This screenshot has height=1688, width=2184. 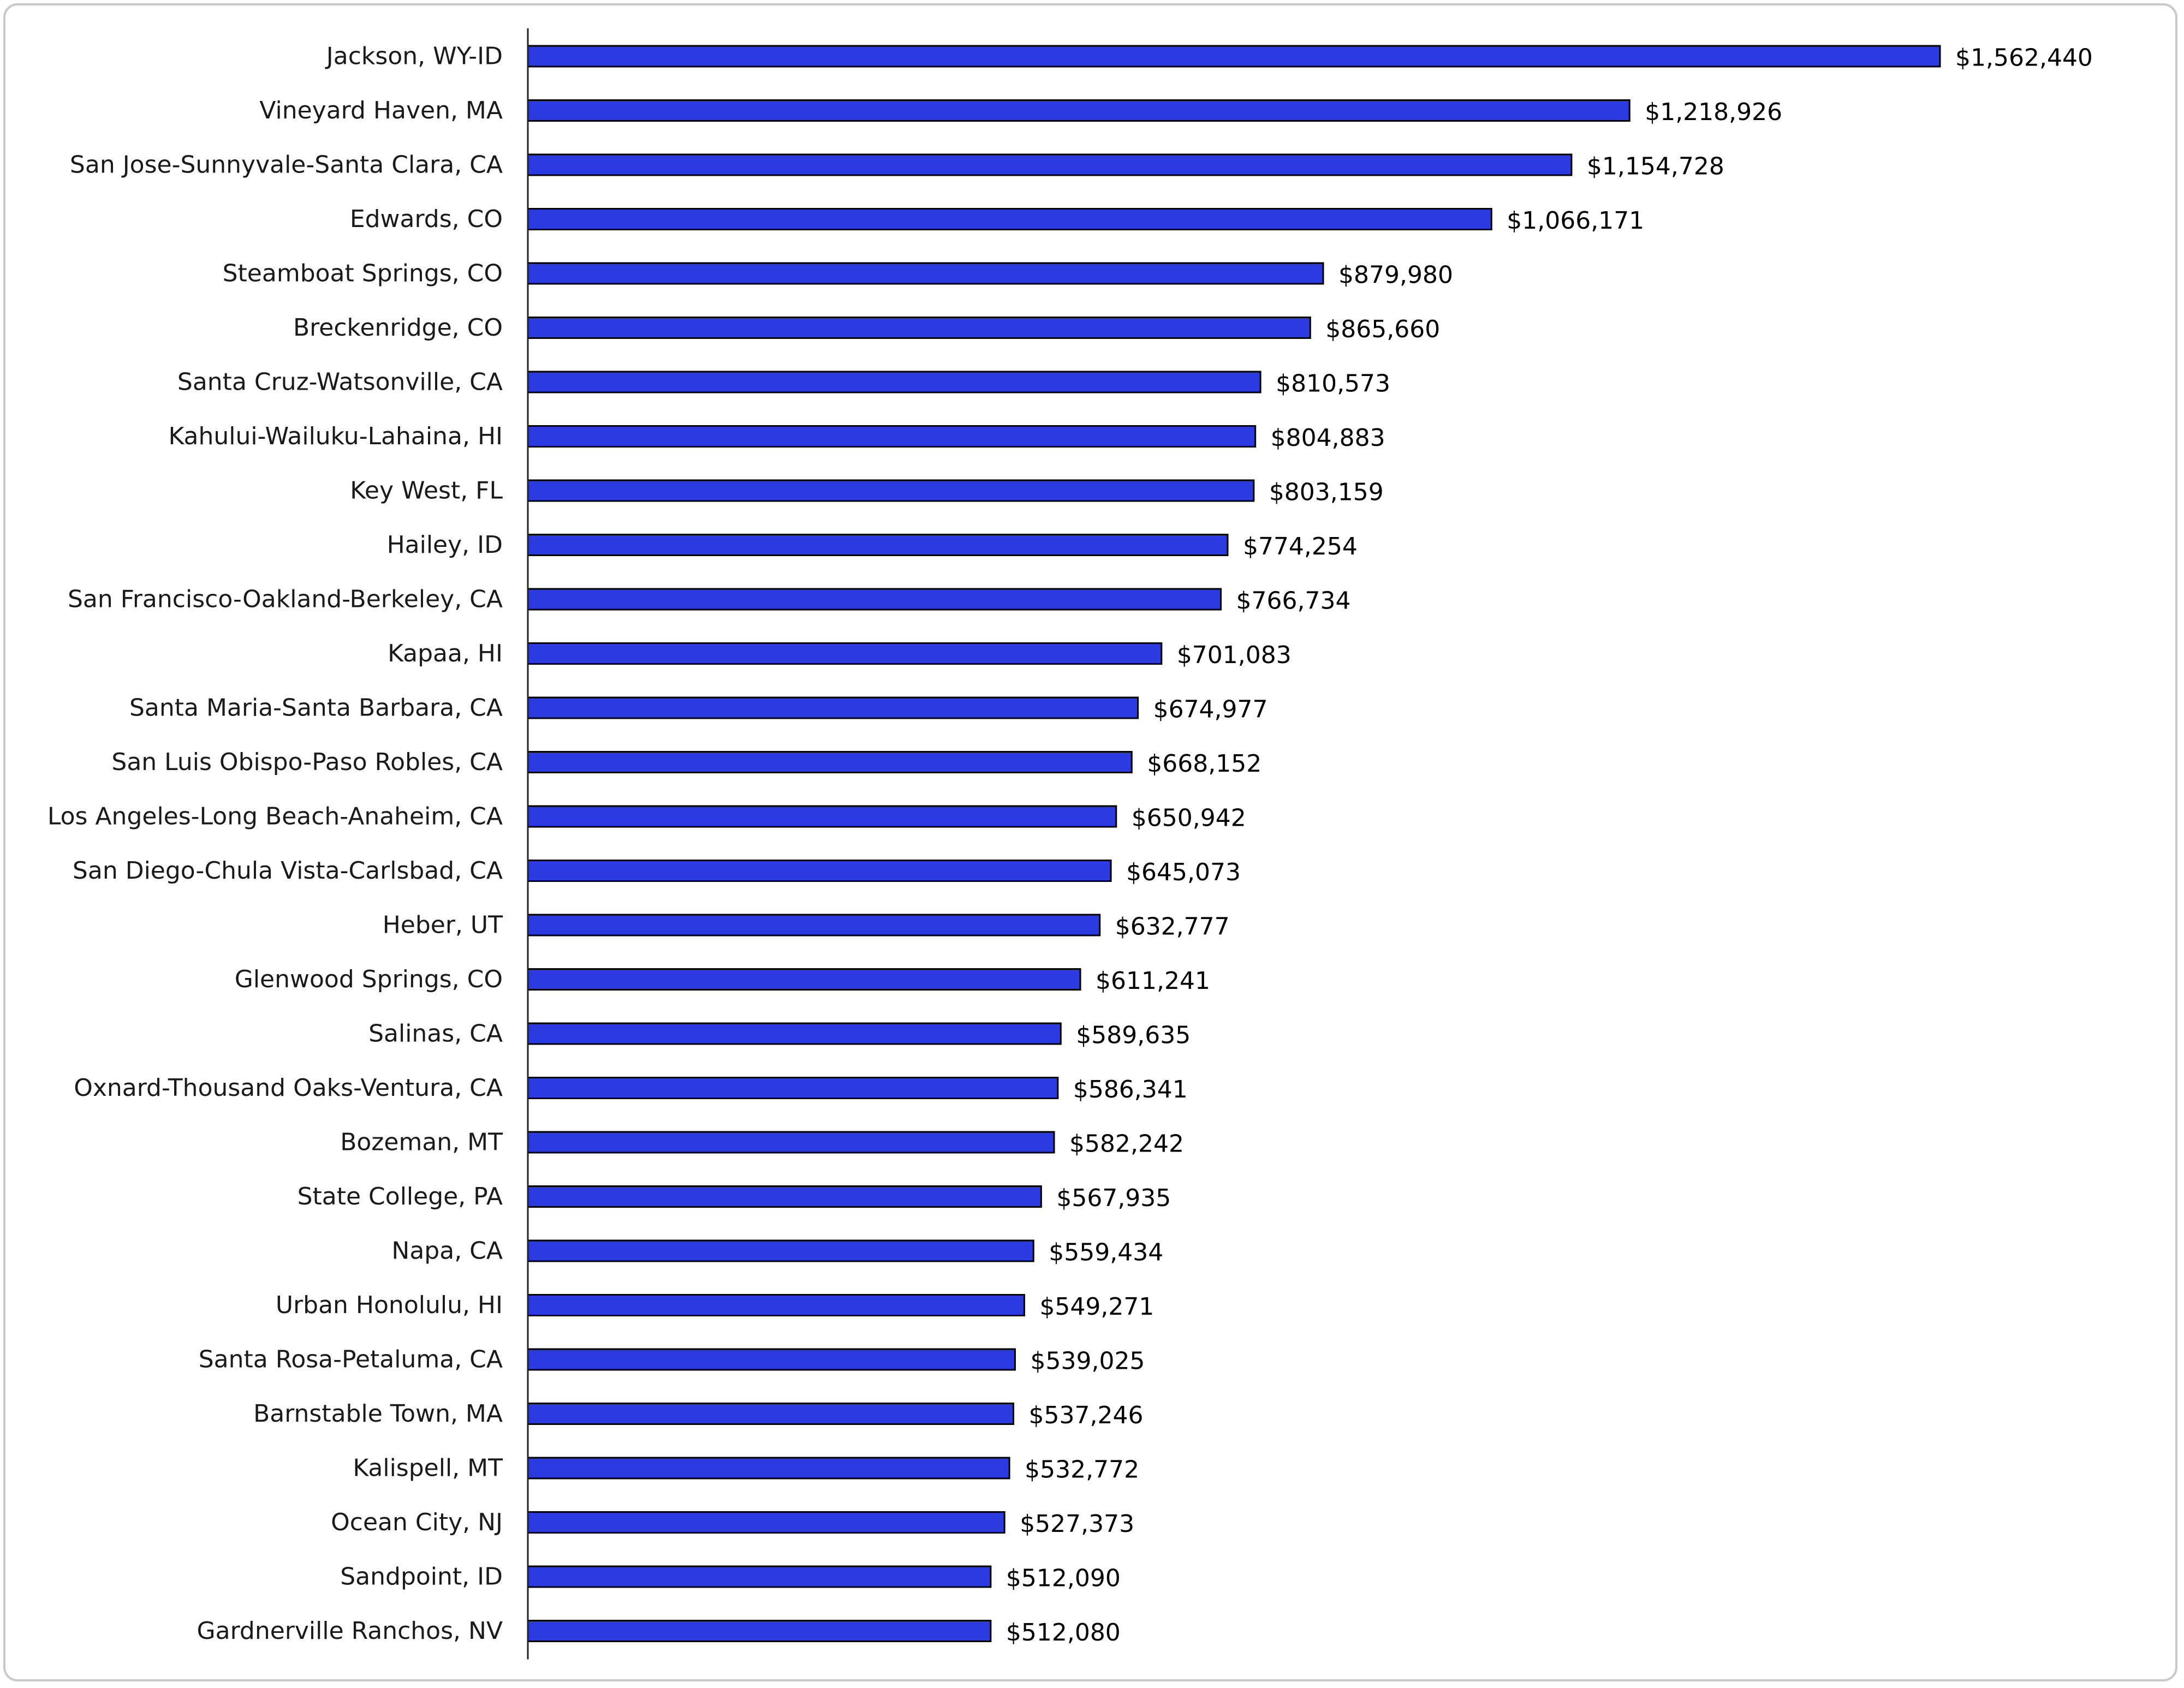 What do you see at coordinates (1172, 927) in the screenshot?
I see `value-label: $632,777` at bounding box center [1172, 927].